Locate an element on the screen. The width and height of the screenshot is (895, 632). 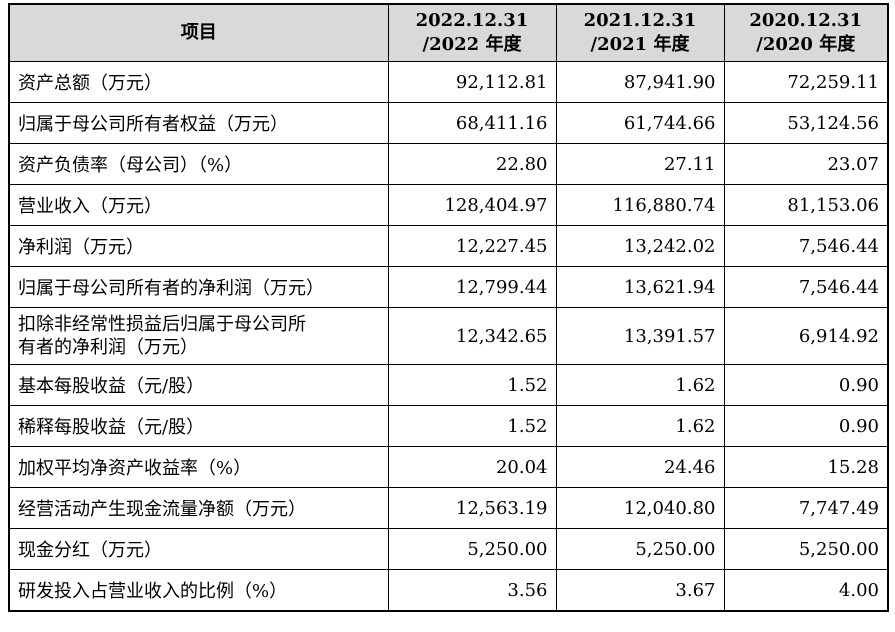
cell-2021: 24.46 is located at coordinates (640, 467).